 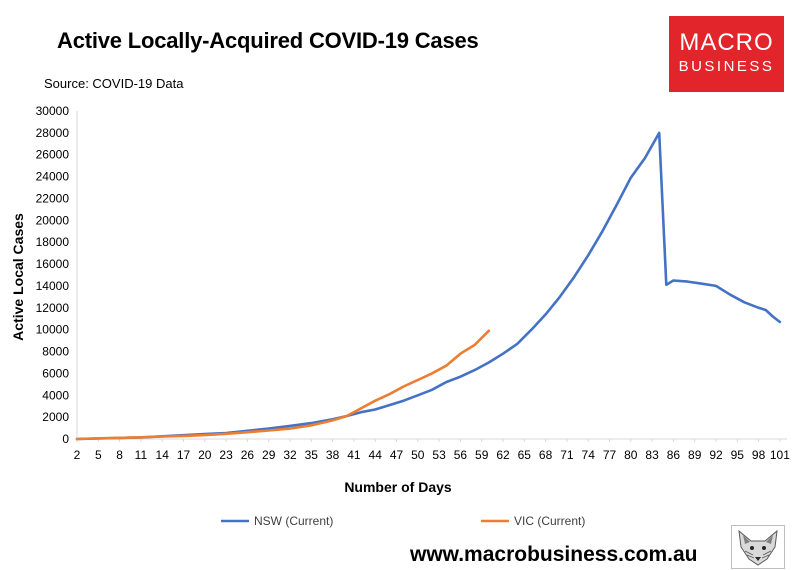 What do you see at coordinates (53, 220) in the screenshot?
I see `y-tick-label: 20000` at bounding box center [53, 220].